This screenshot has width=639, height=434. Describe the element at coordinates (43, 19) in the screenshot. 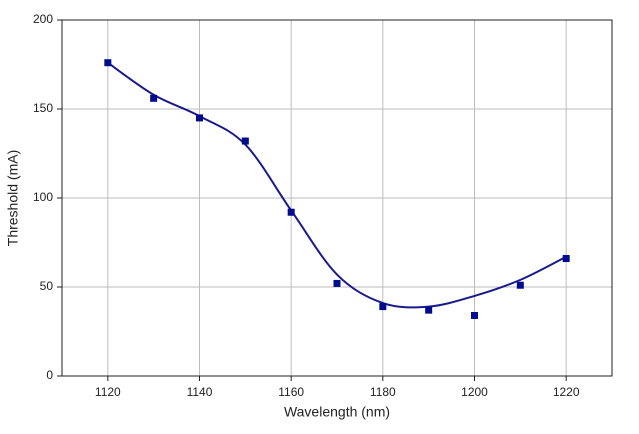

I see `y-tick-label: 200` at that location.